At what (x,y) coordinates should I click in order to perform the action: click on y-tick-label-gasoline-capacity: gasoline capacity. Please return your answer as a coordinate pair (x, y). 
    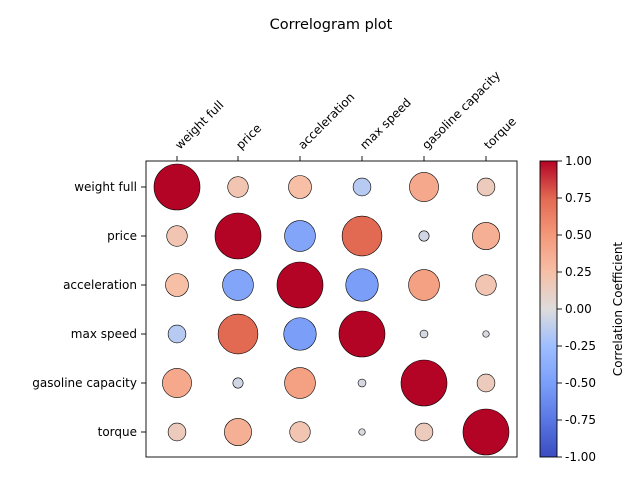
    Looking at the image, I should click on (84, 383).